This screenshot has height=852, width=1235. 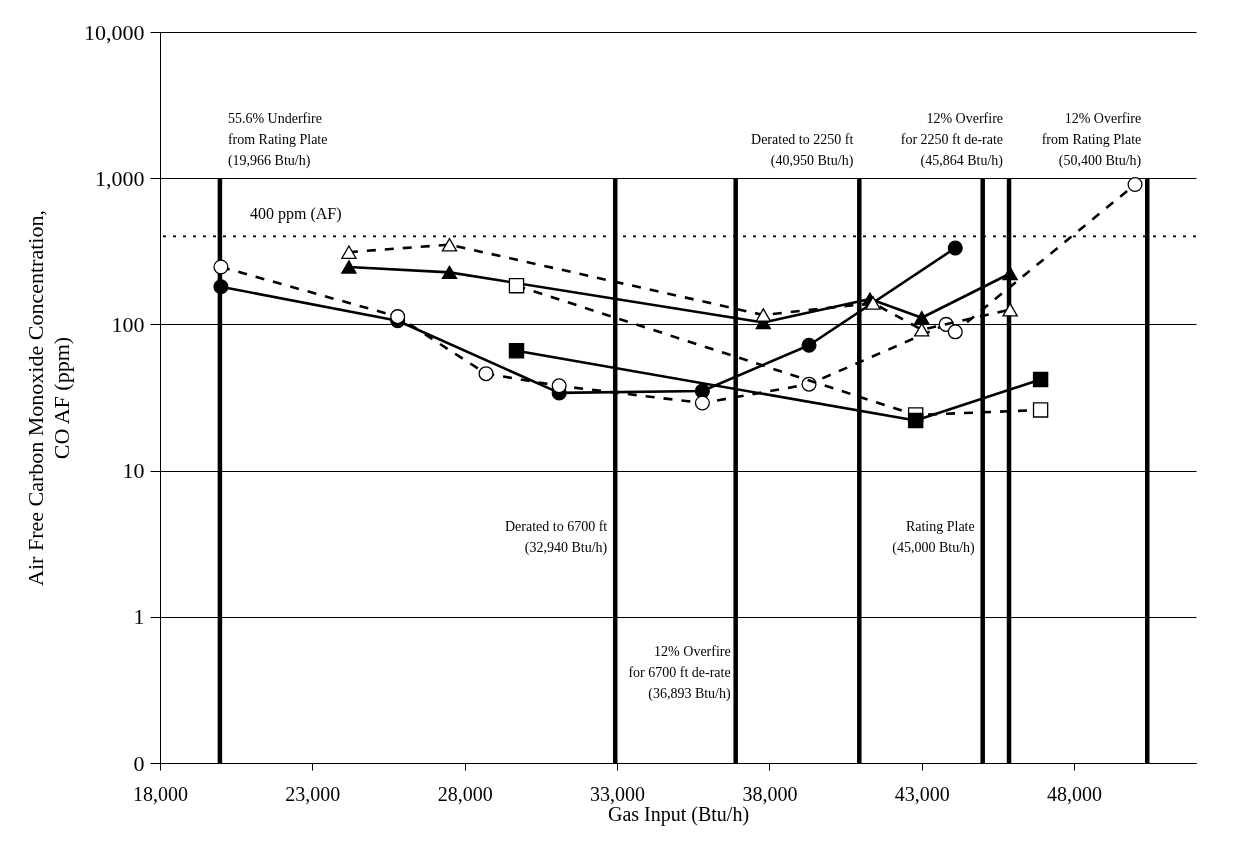 What do you see at coordinates (160, 793) in the screenshot?
I see `x-tick-label: 18,000` at bounding box center [160, 793].